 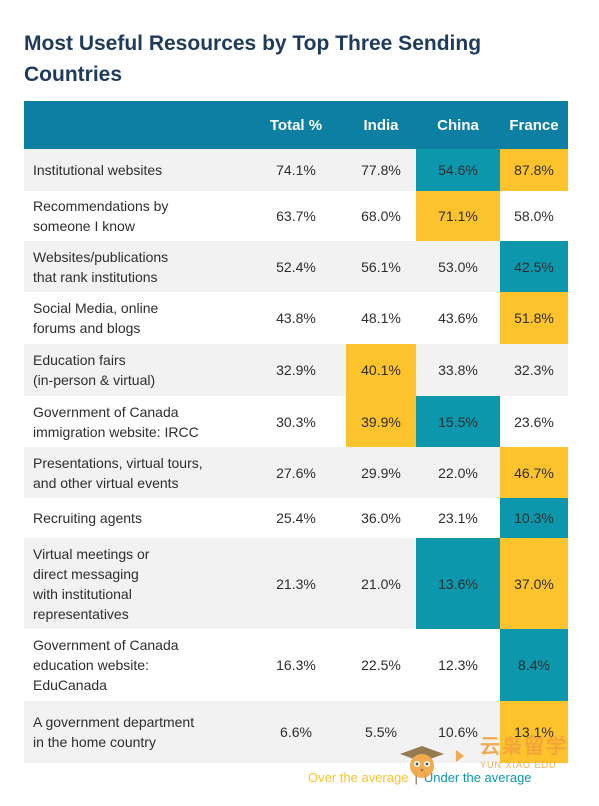 What do you see at coordinates (358, 777) in the screenshot?
I see `legend-over: Over the average` at bounding box center [358, 777].